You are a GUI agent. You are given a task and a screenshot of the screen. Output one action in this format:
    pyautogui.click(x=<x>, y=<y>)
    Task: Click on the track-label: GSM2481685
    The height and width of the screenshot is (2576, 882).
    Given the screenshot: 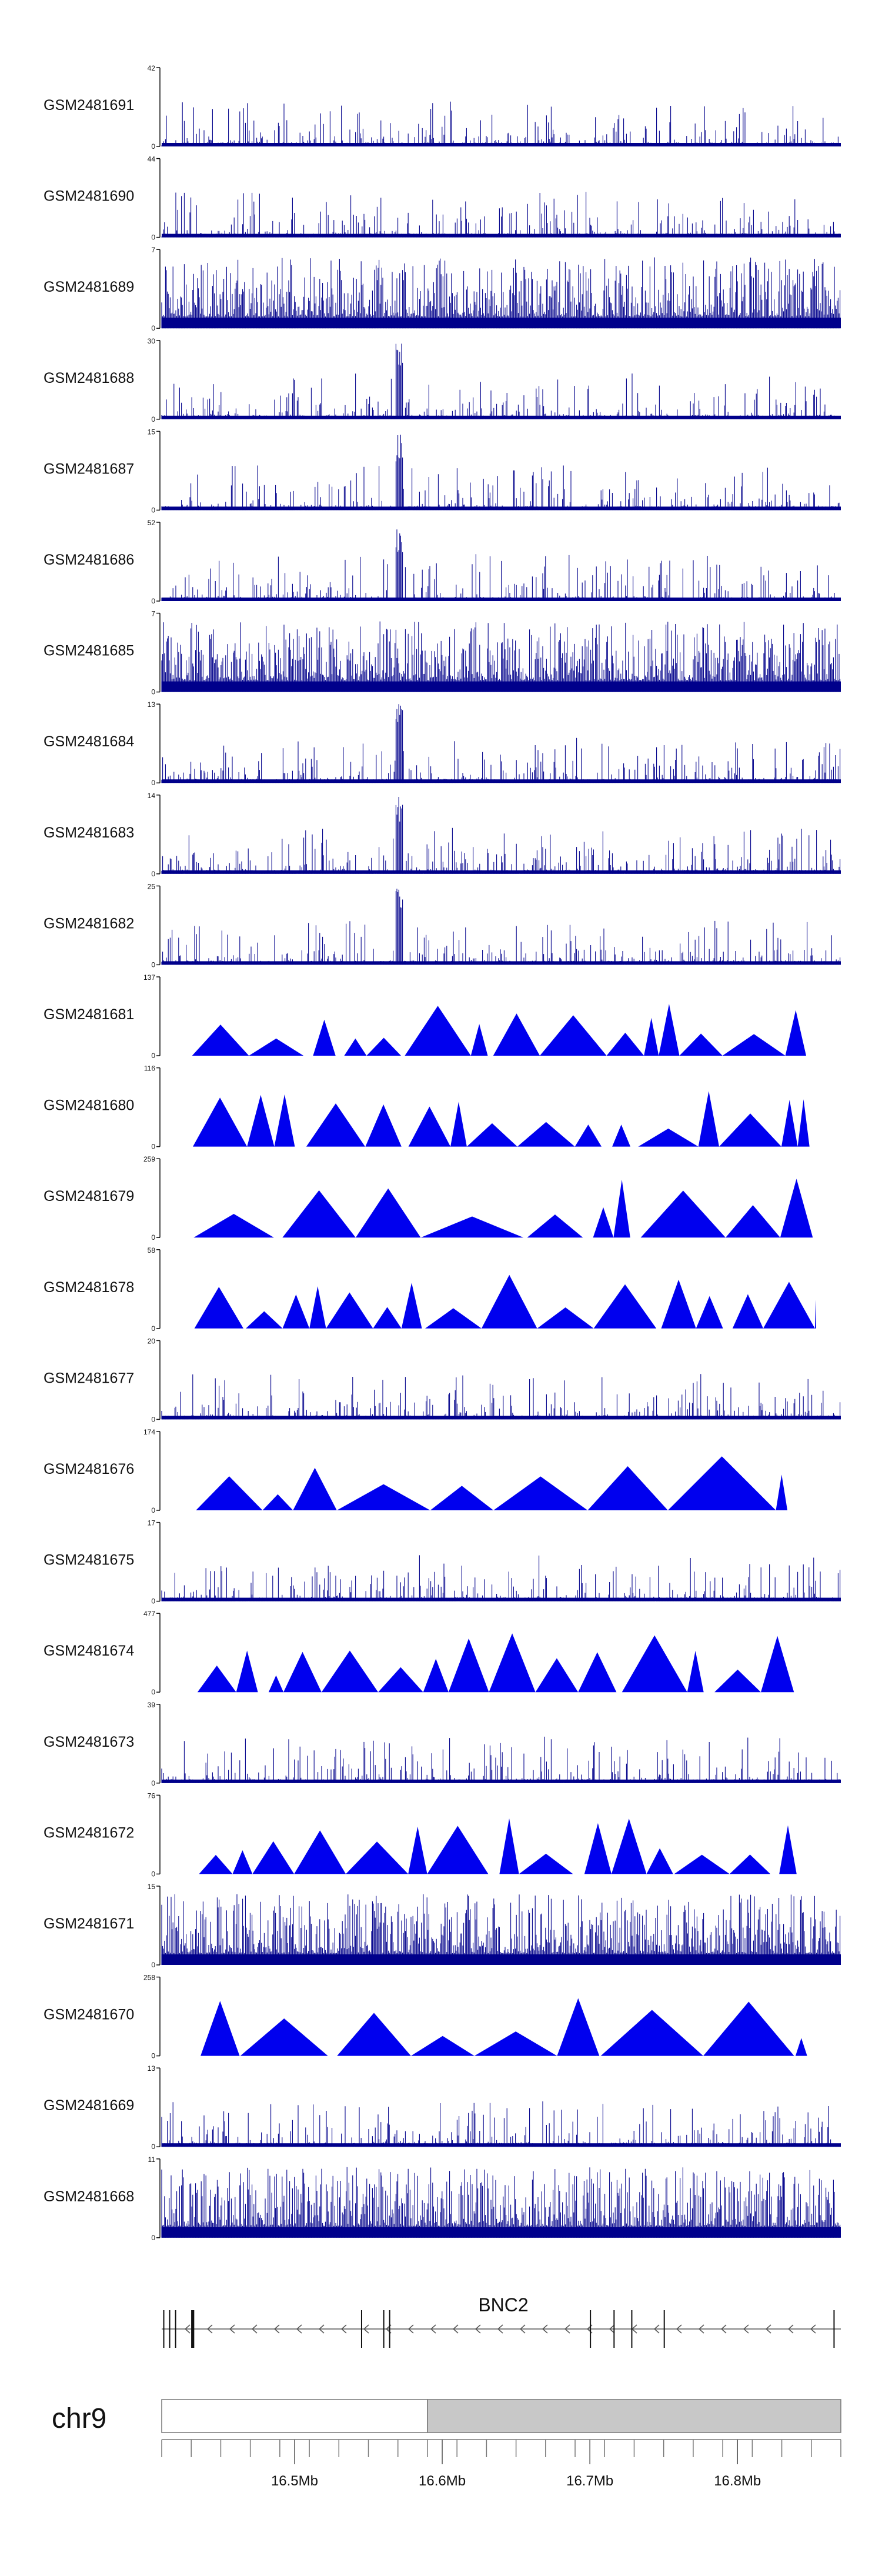 What is the action you would take?
    pyautogui.click(x=89, y=651)
    